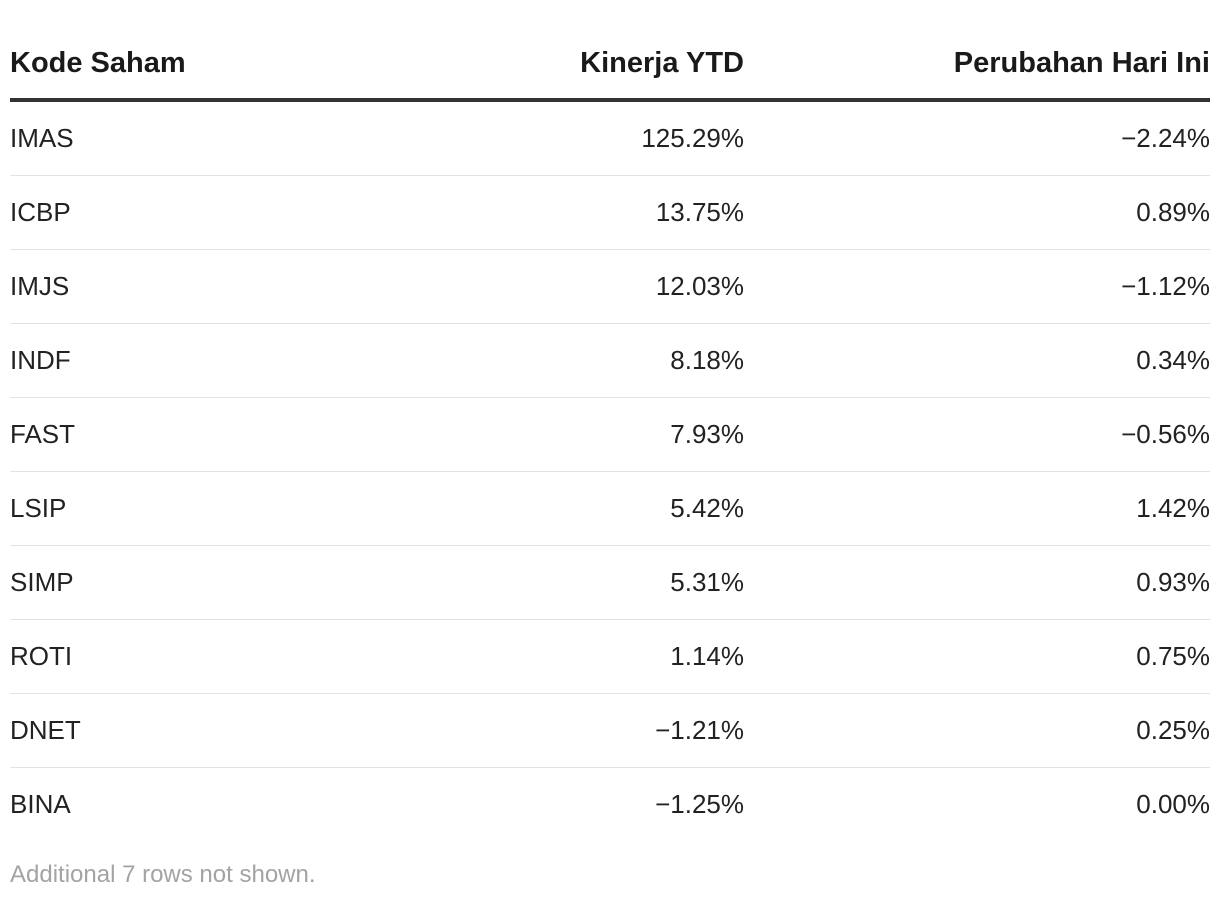 Image resolution: width=1220 pixels, height=900 pixels. What do you see at coordinates (200, 212) in the screenshot?
I see `cell-stock-code: ICBP` at bounding box center [200, 212].